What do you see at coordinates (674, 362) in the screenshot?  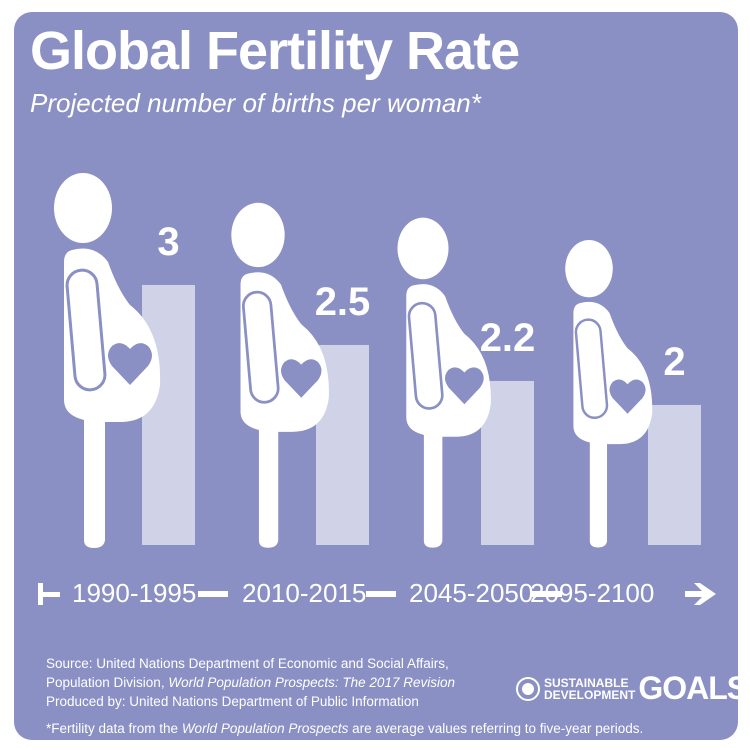 I see `data-label-4: 2` at bounding box center [674, 362].